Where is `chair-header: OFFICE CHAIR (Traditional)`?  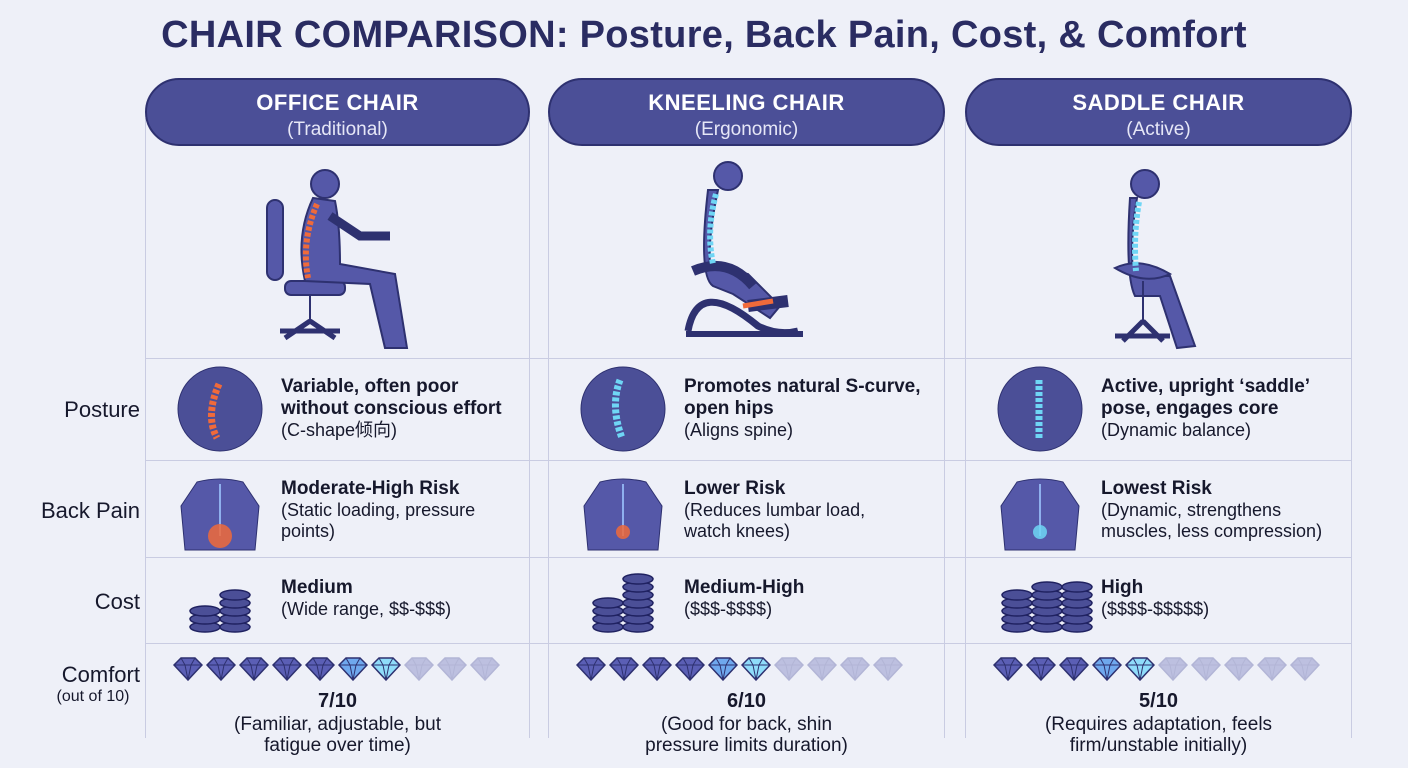 chair-header: OFFICE CHAIR (Traditional) is located at coordinates (337, 112).